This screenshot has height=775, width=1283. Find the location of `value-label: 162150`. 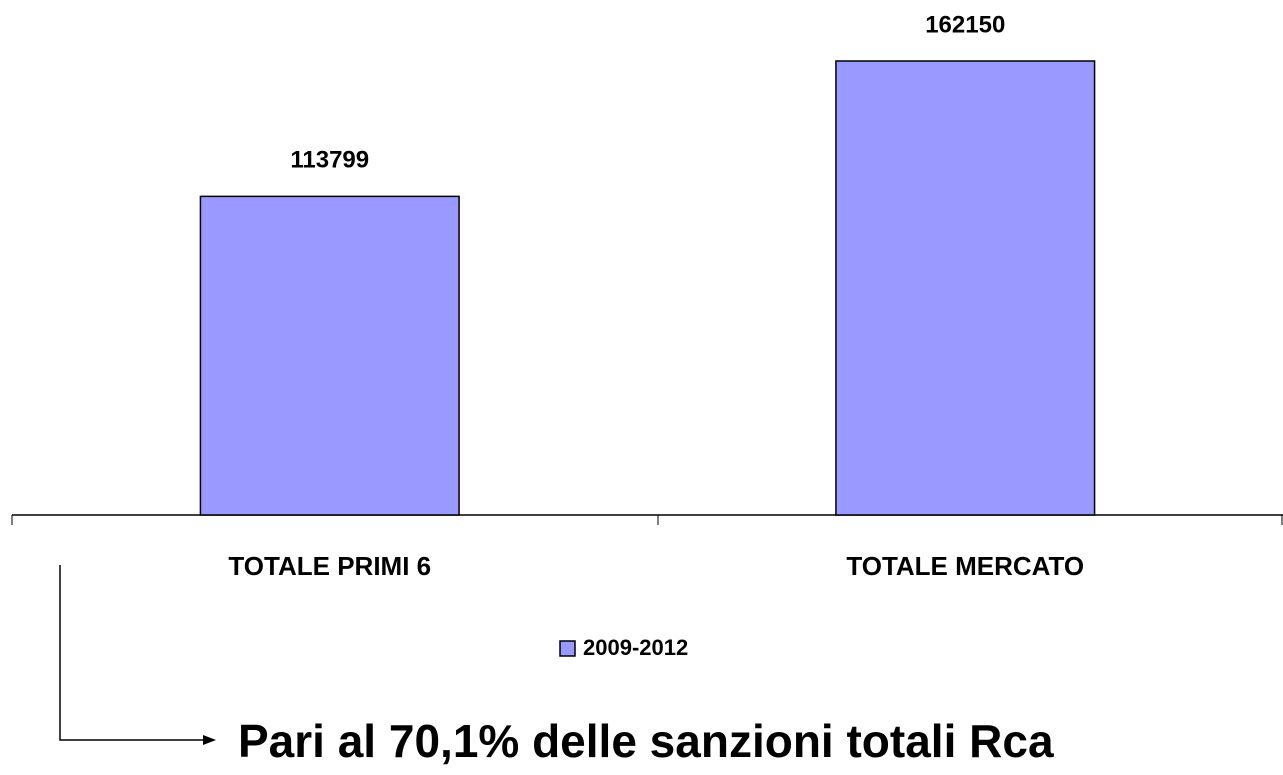

value-label: 162150 is located at coordinates (965, 24).